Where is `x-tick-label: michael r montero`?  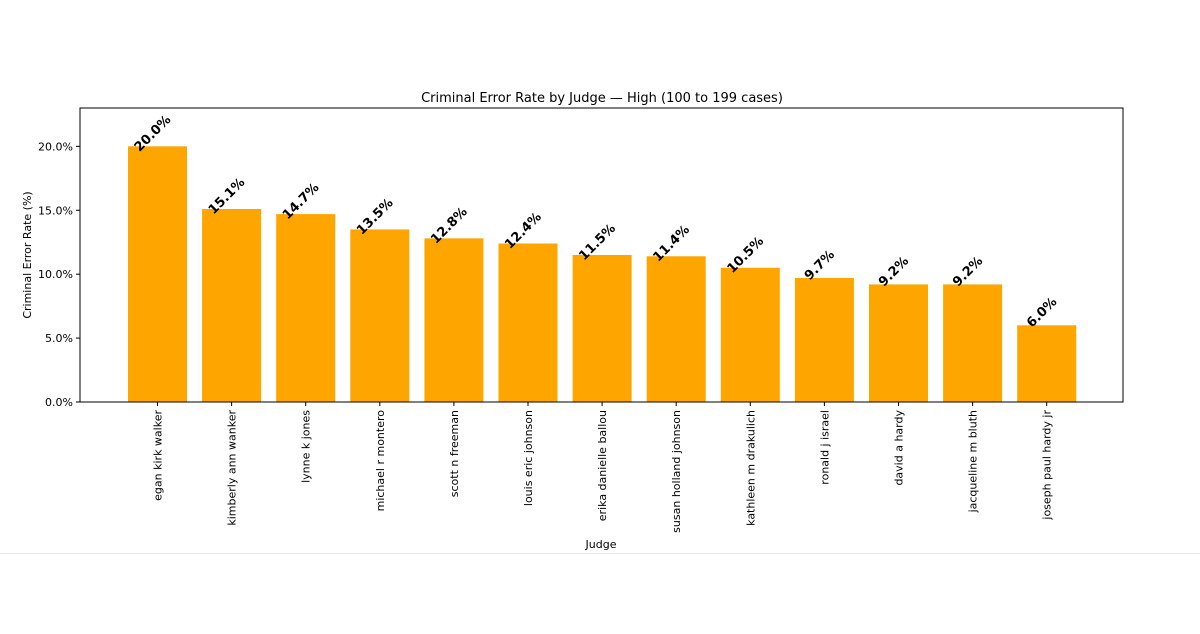
x-tick-label: michael r montero is located at coordinates (380, 461).